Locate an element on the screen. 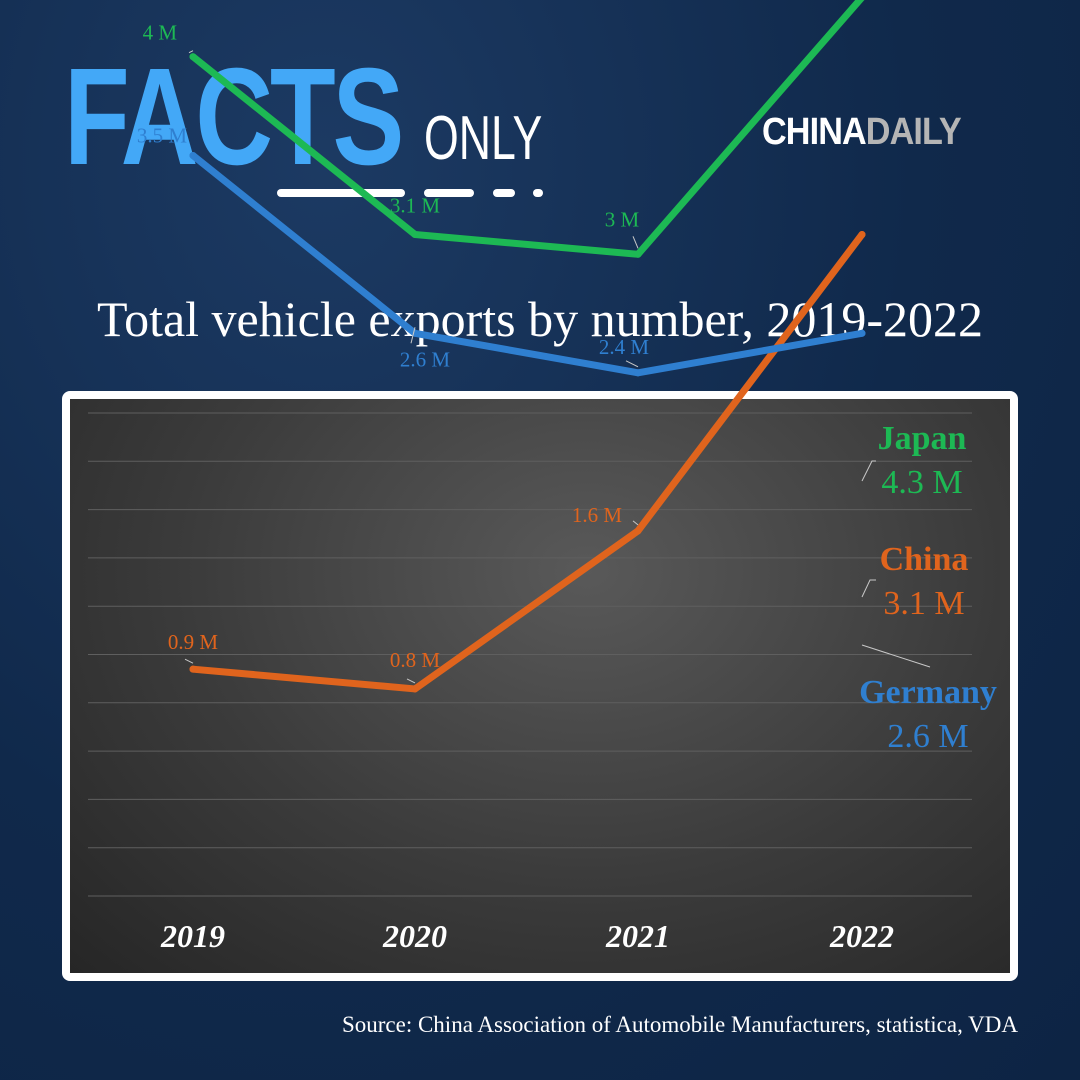 The height and width of the screenshot is (1080, 1080). series-name-china: China is located at coordinates (924, 559).